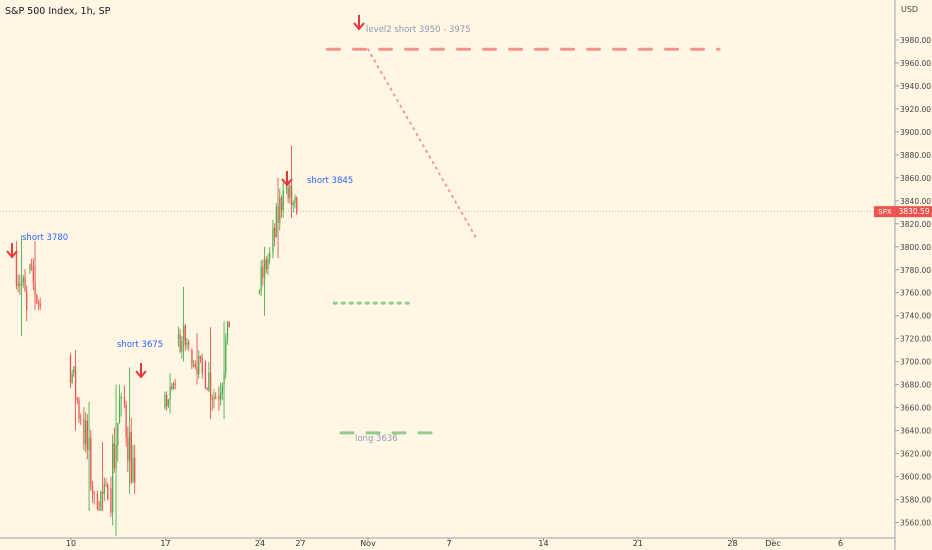 This screenshot has height=550, width=932. Describe the element at coordinates (915, 408) in the screenshot. I see `y-tick-label: 3660.00` at that location.